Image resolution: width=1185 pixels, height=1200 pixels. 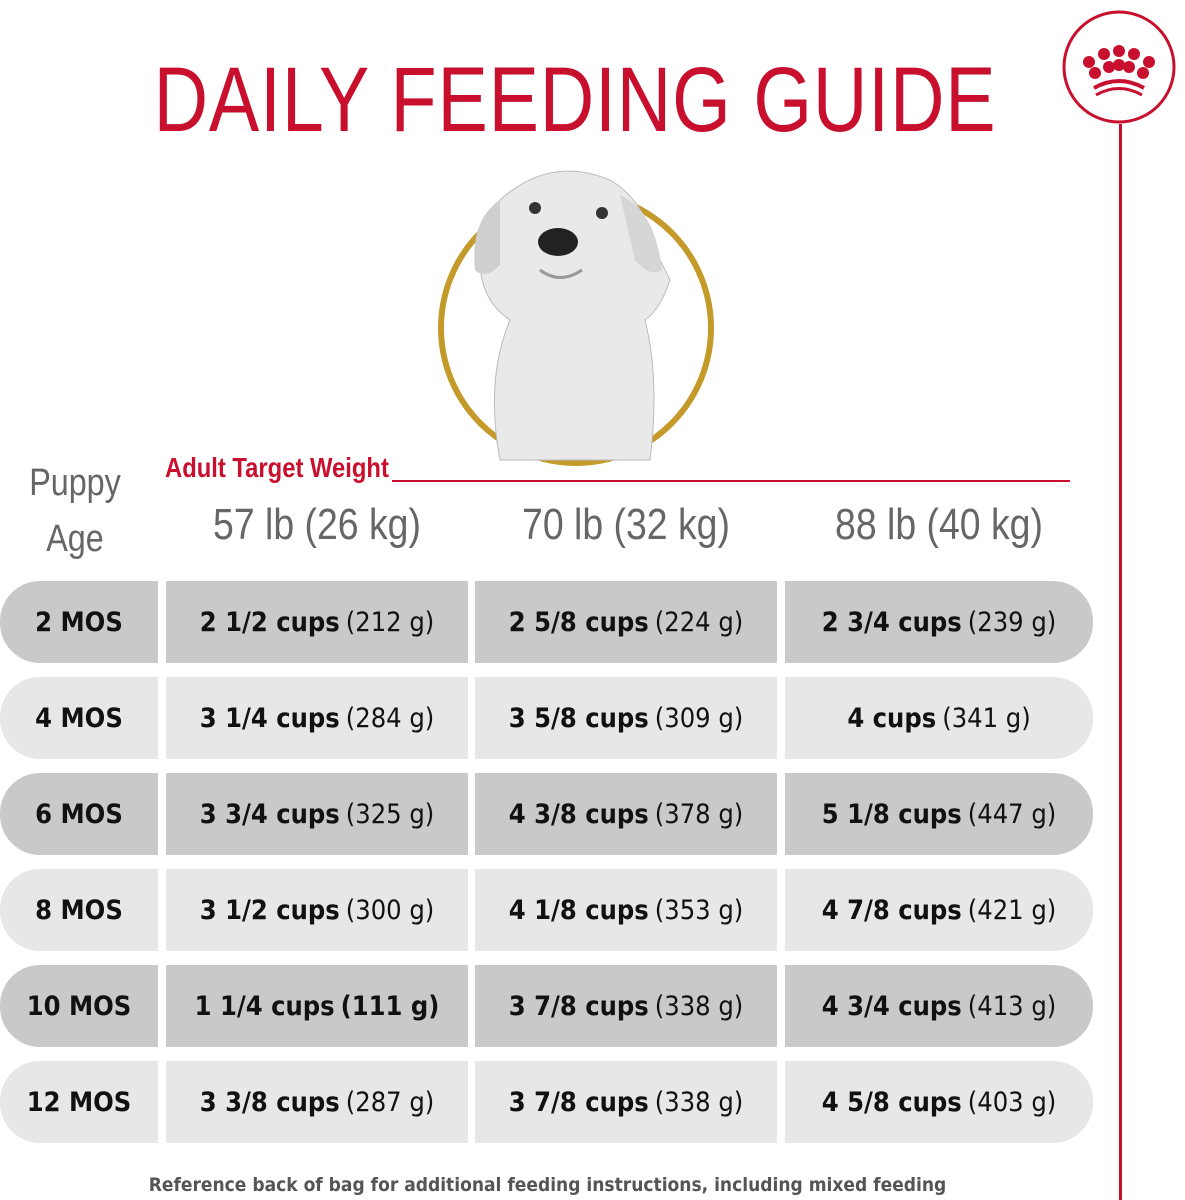 I want to click on amount-cell: 2 3/4 cups (239 g), so click(x=939, y=622).